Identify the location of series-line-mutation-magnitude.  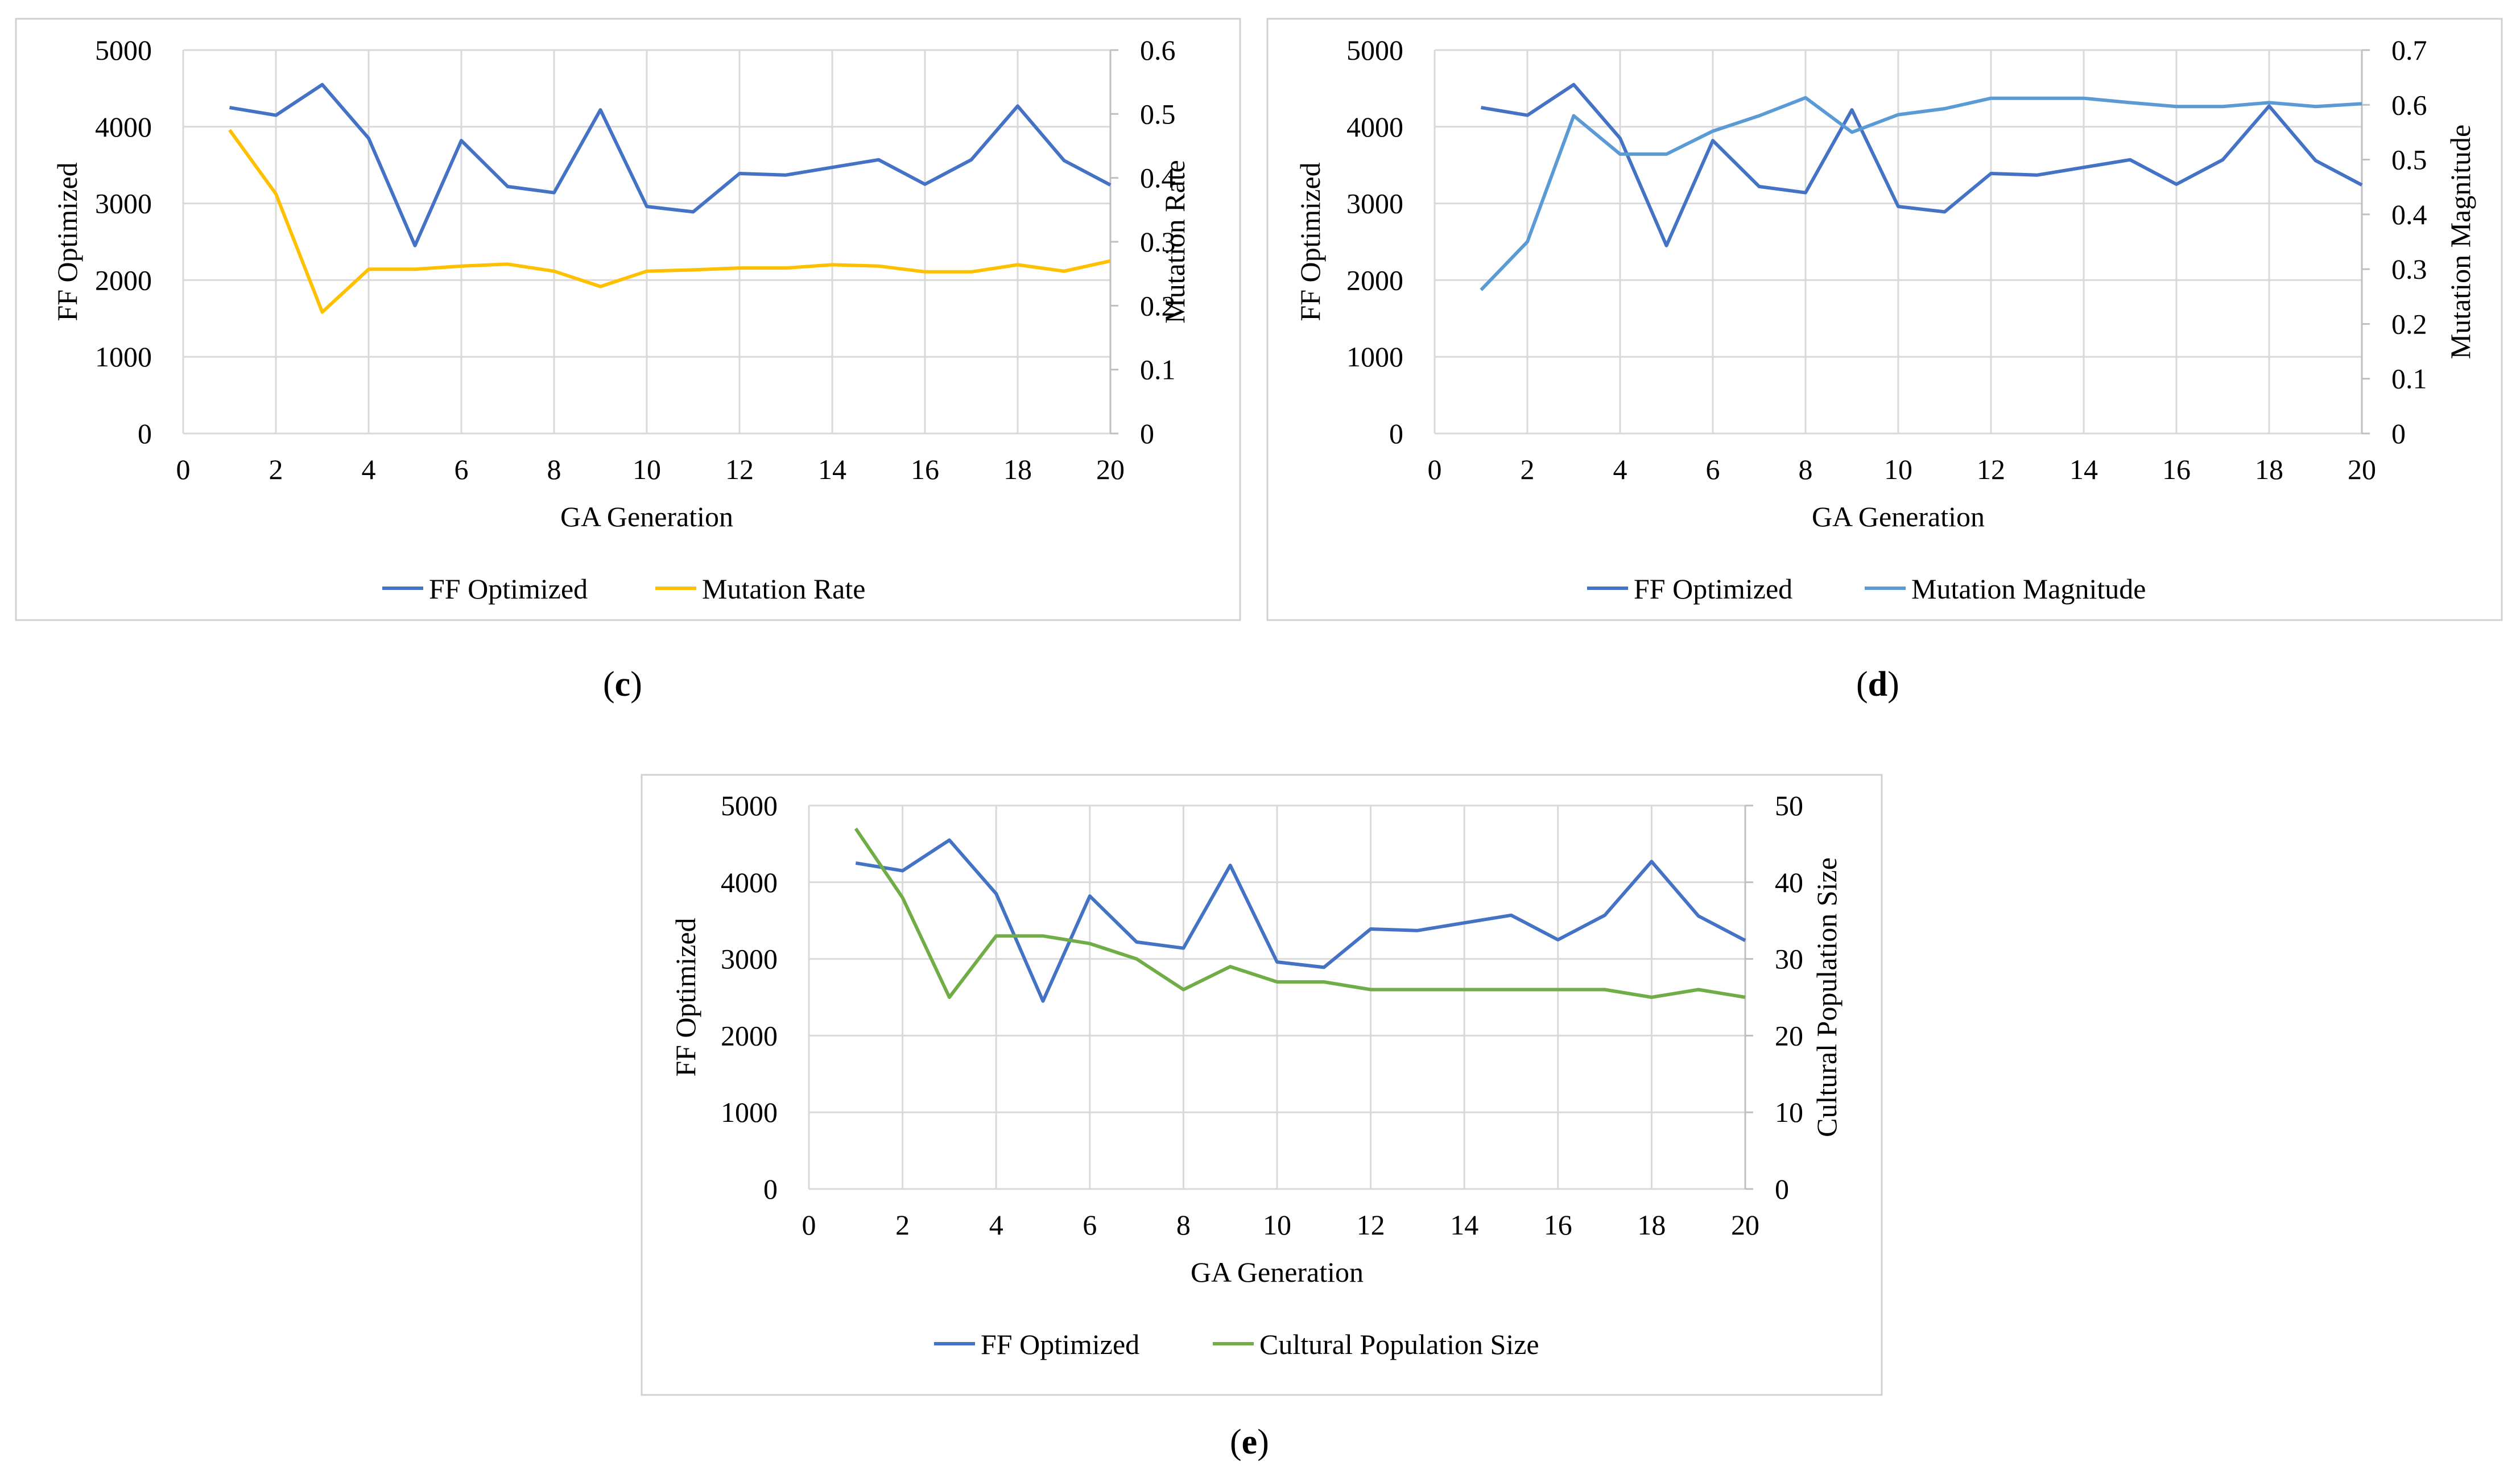
(1921, 193).